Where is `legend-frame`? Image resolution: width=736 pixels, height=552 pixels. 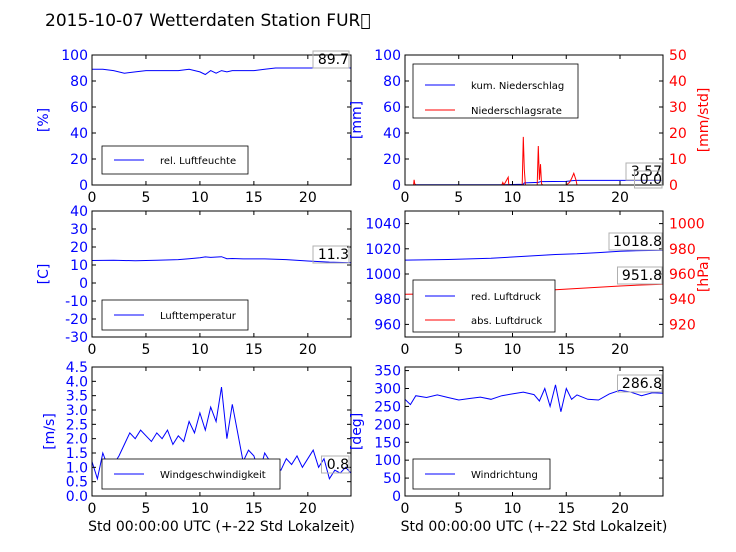
legend-frame is located at coordinates (484, 306).